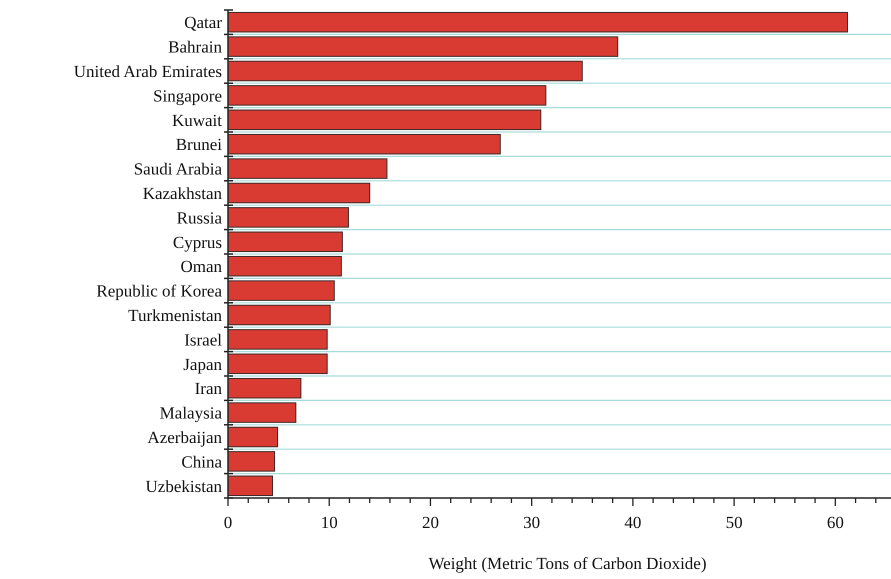 This screenshot has width=891, height=579. Describe the element at coordinates (734, 522) in the screenshot. I see `x-tick-label: 50` at that location.